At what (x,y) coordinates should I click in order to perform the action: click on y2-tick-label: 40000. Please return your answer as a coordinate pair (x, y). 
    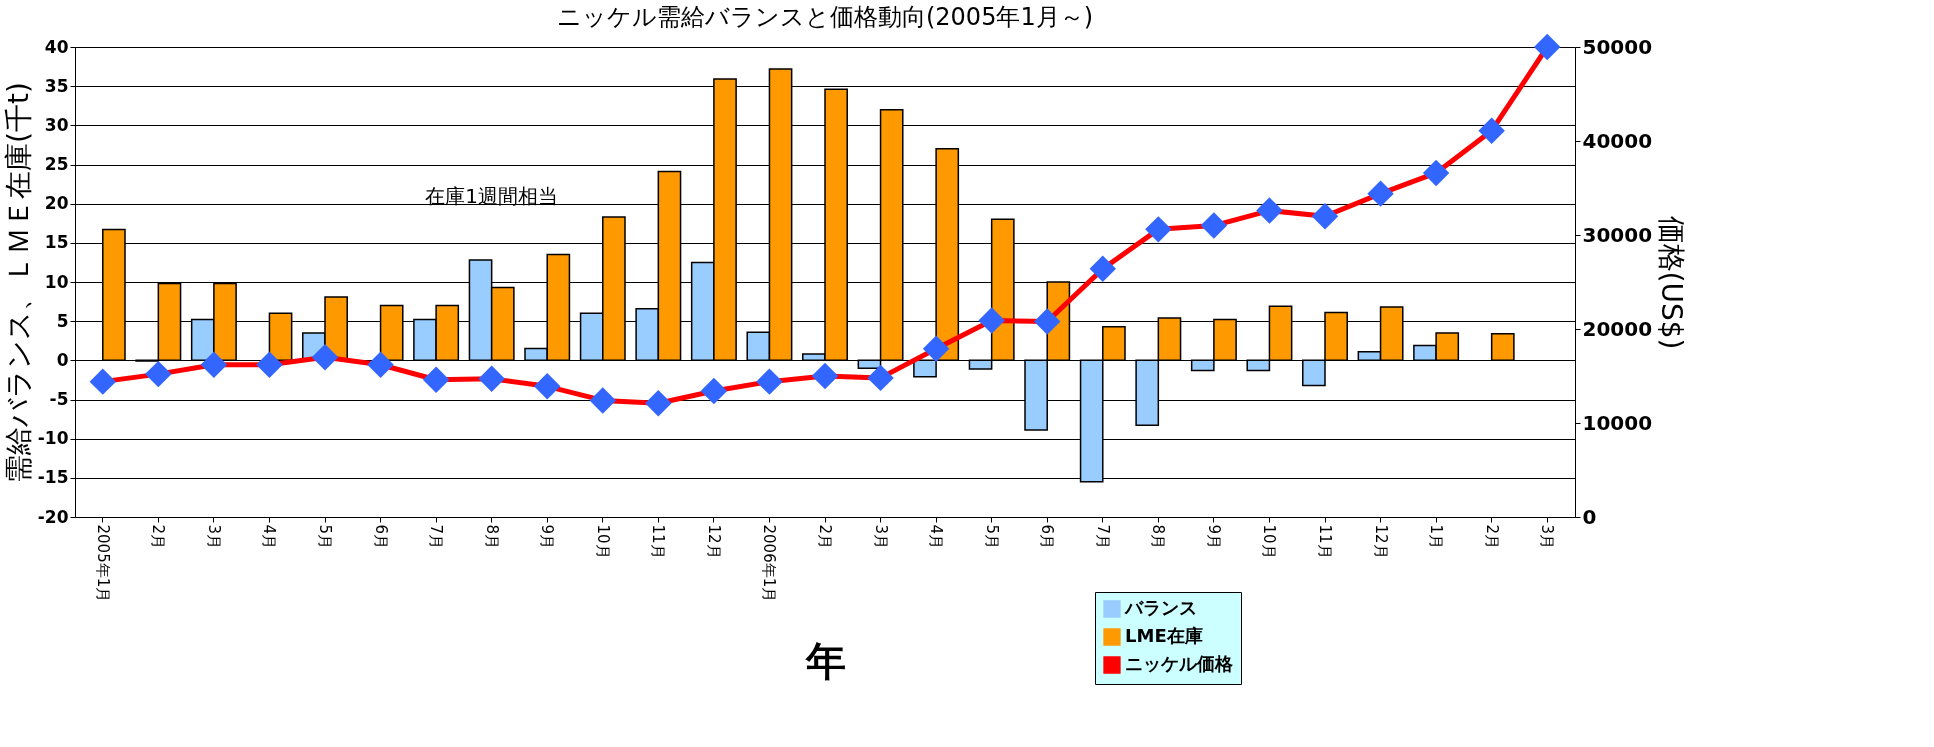
    Looking at the image, I should click on (1617, 140).